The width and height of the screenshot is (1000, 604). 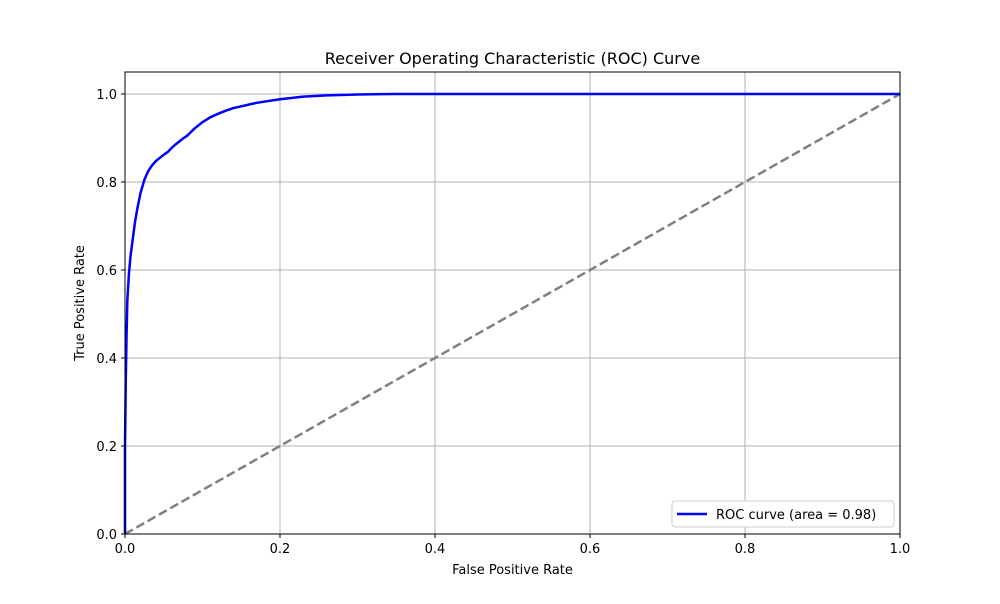 What do you see at coordinates (125, 549) in the screenshot?
I see `x-tick-label: 0.0` at bounding box center [125, 549].